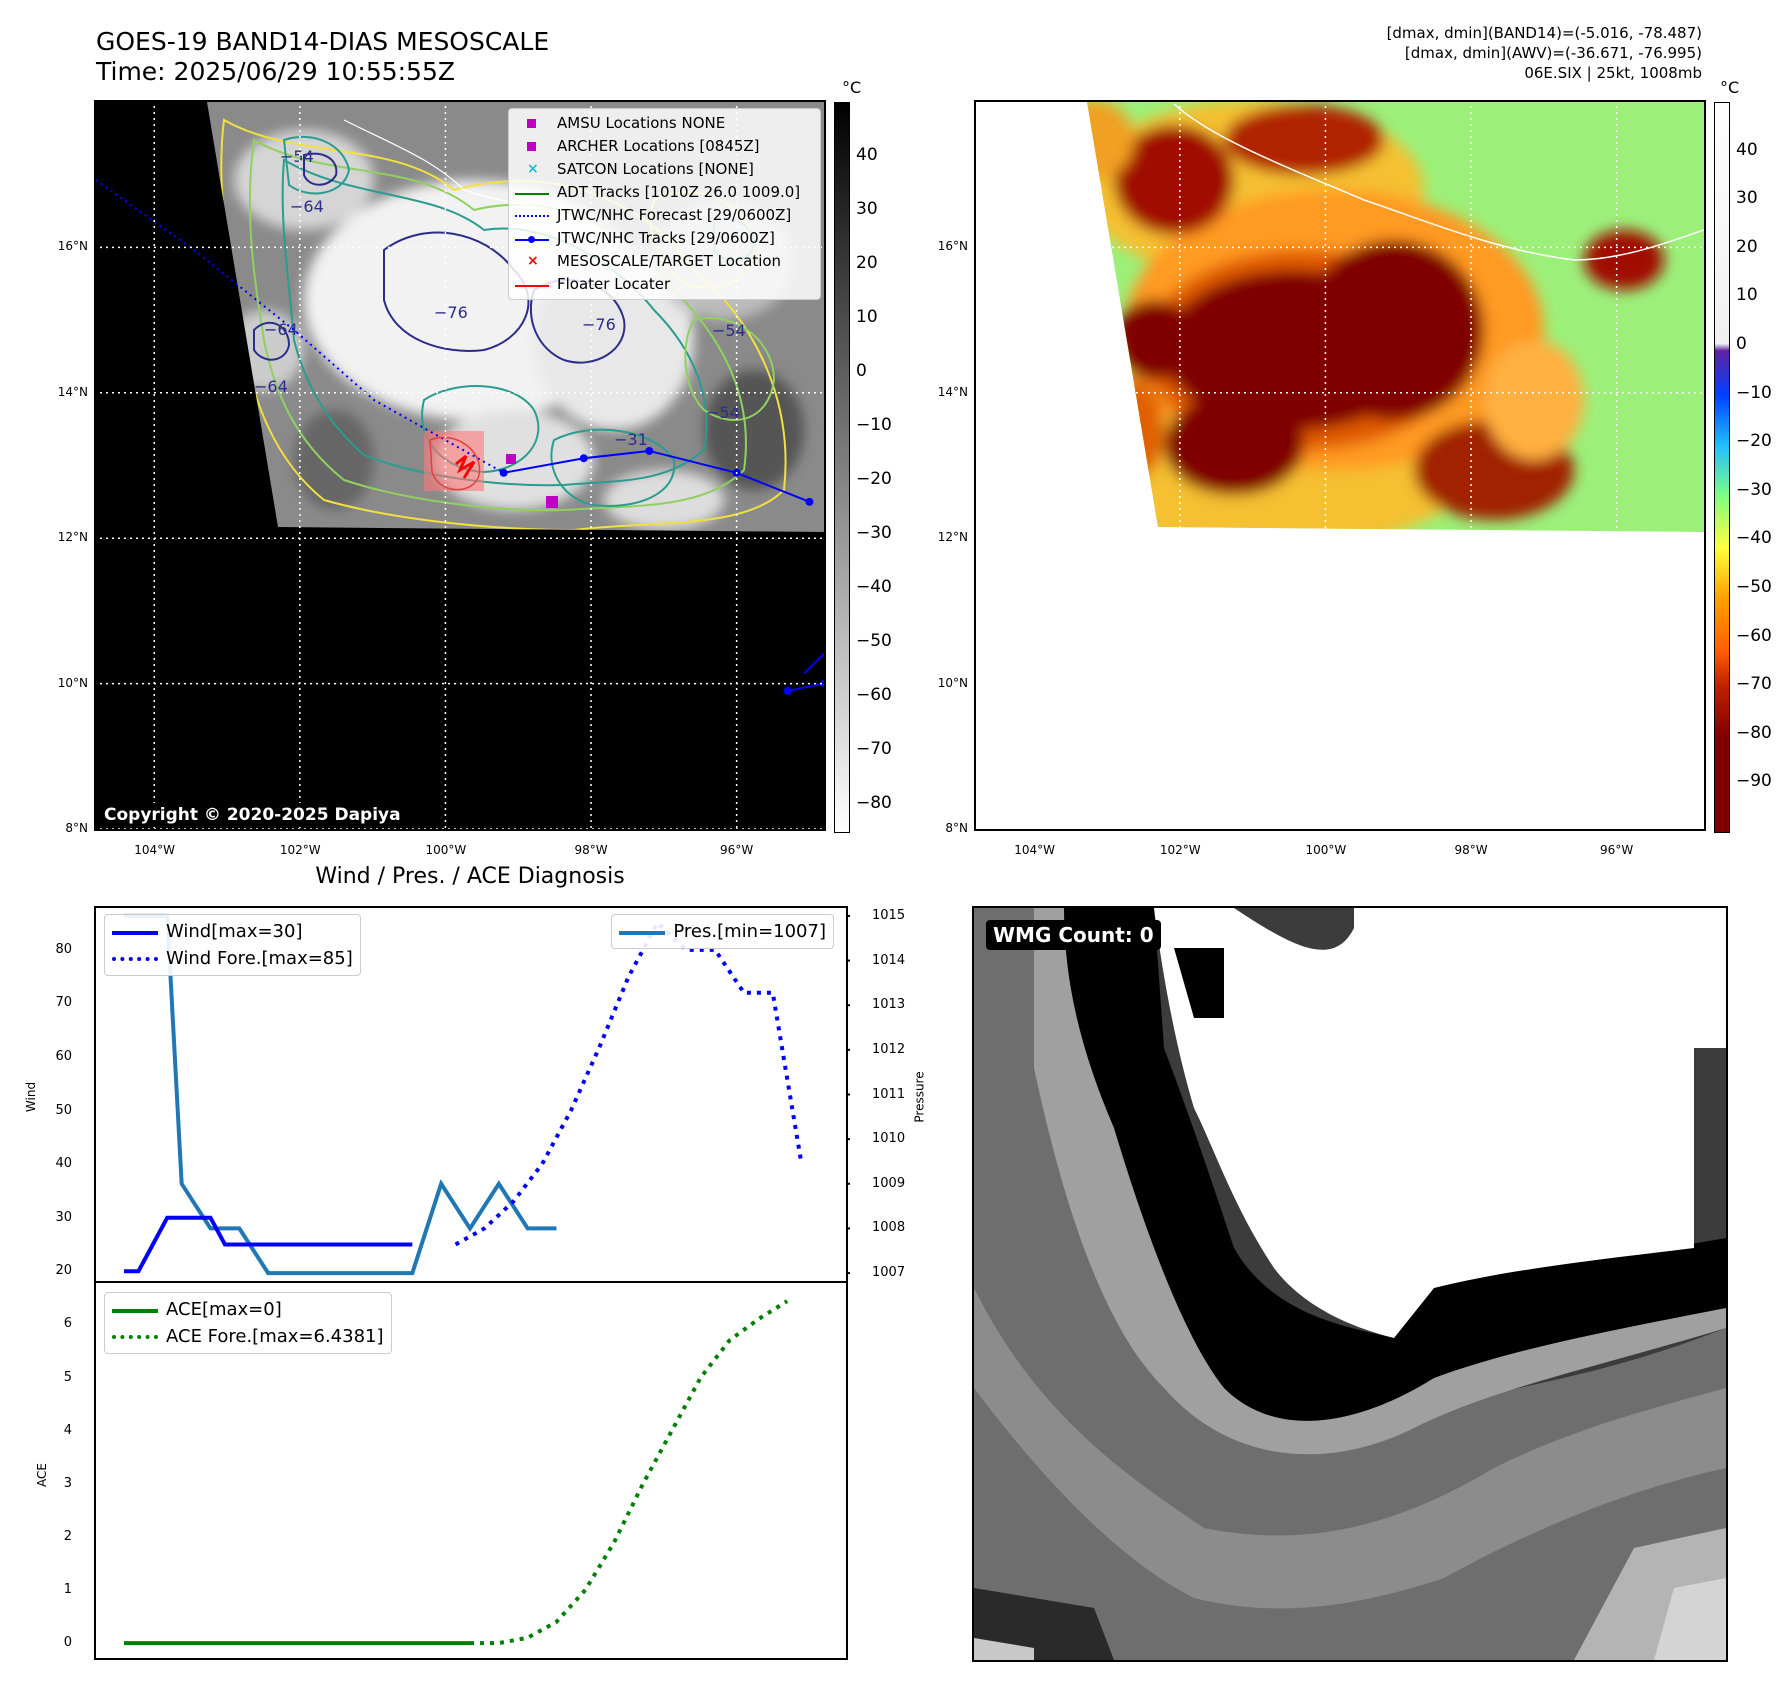 Image resolution: width=1788 pixels, height=1690 pixels. What do you see at coordinates (470, 876) in the screenshot?
I see `diag-title: Wind / Pres. / ACE Diagnosis` at bounding box center [470, 876].